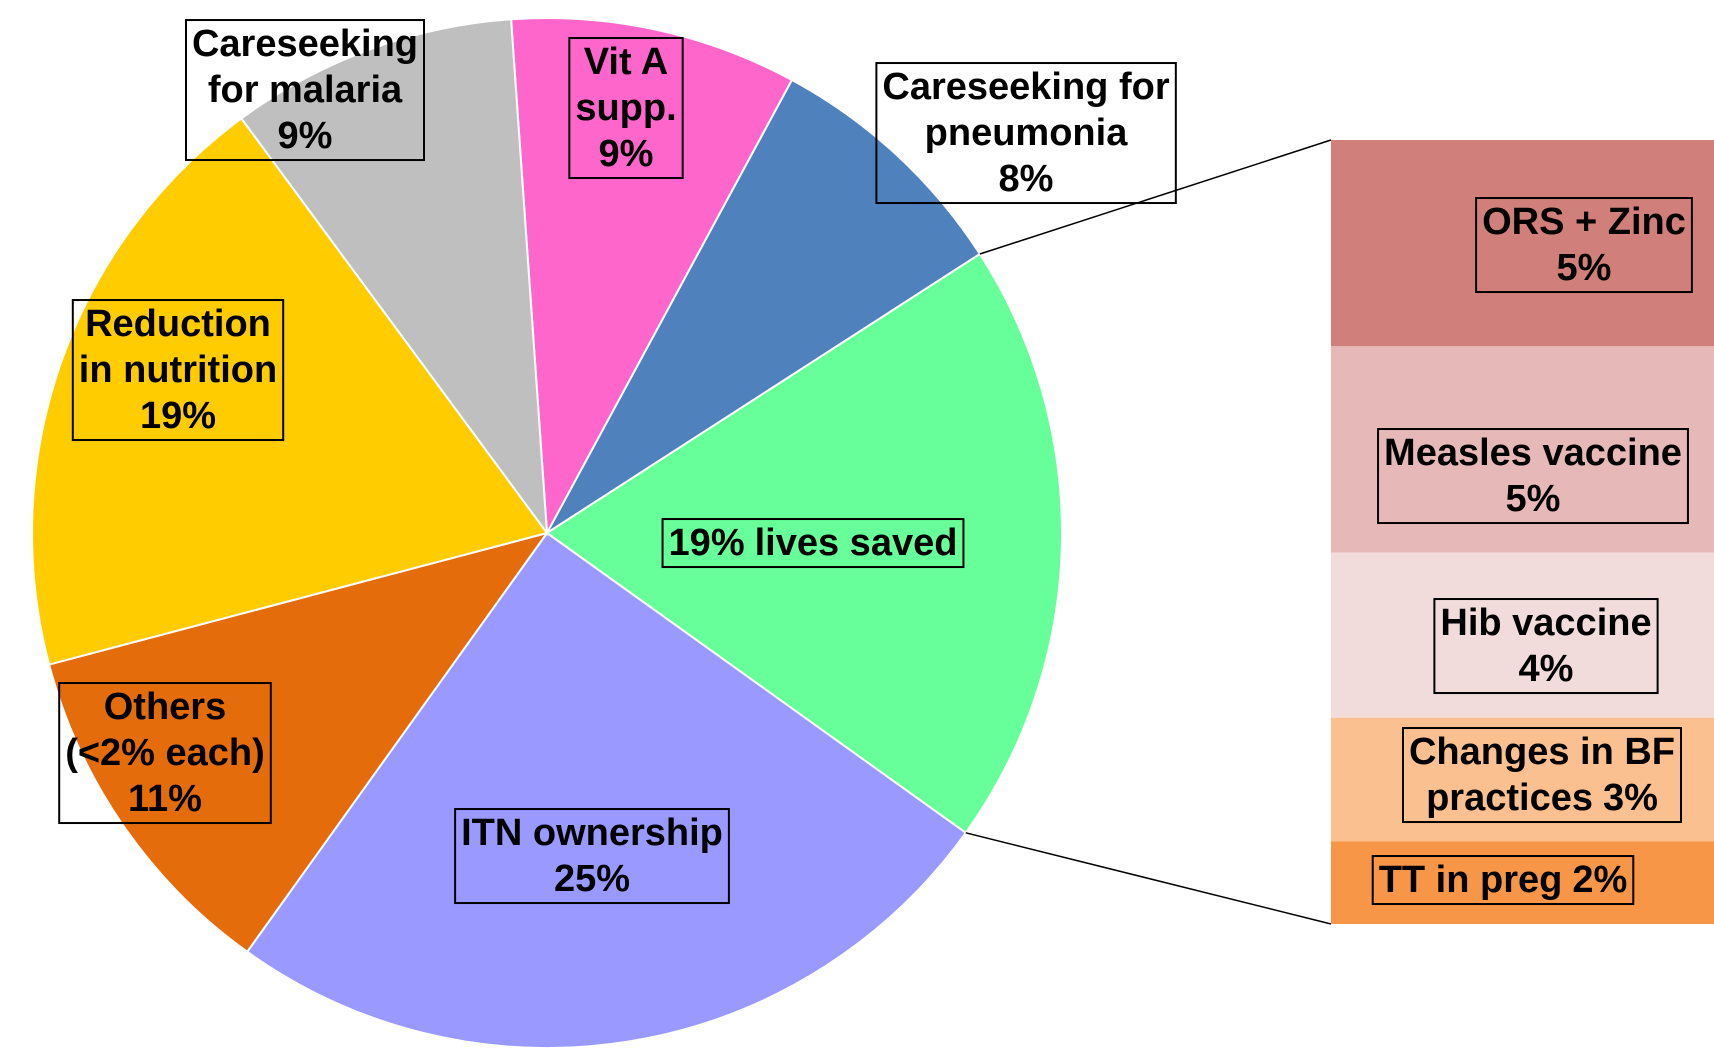 The width and height of the screenshot is (1714, 1054). I want to click on slice-value-label: 25%, so click(592, 879).